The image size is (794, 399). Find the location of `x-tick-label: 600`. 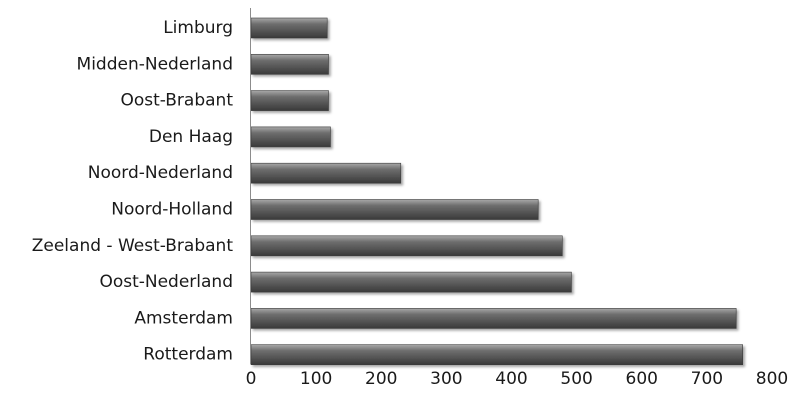

x-tick-label: 600 is located at coordinates (642, 379).